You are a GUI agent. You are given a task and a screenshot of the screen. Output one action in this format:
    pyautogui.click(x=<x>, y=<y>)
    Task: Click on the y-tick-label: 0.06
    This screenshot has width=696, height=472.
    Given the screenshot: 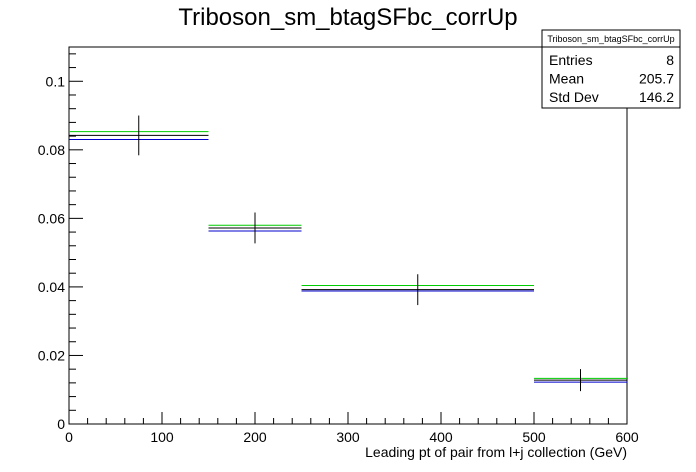 What is the action you would take?
    pyautogui.click(x=51, y=218)
    